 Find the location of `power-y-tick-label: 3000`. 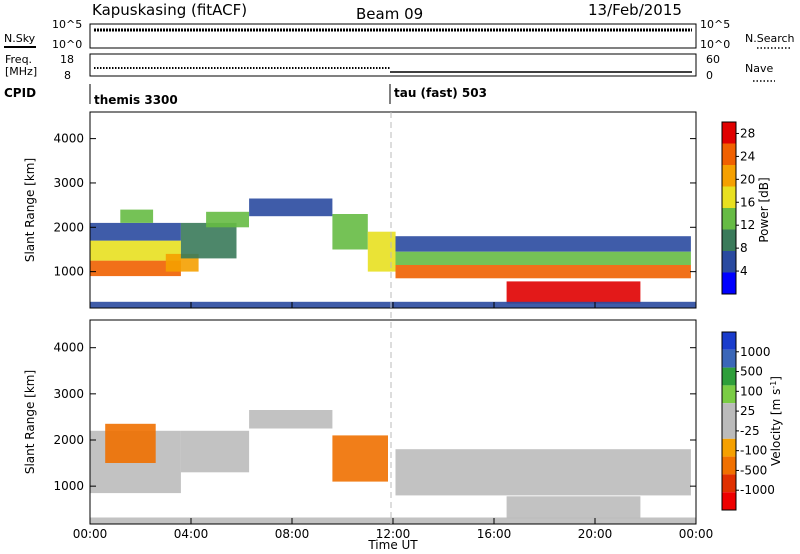

power-y-tick-label: 3000 is located at coordinates (68, 183).